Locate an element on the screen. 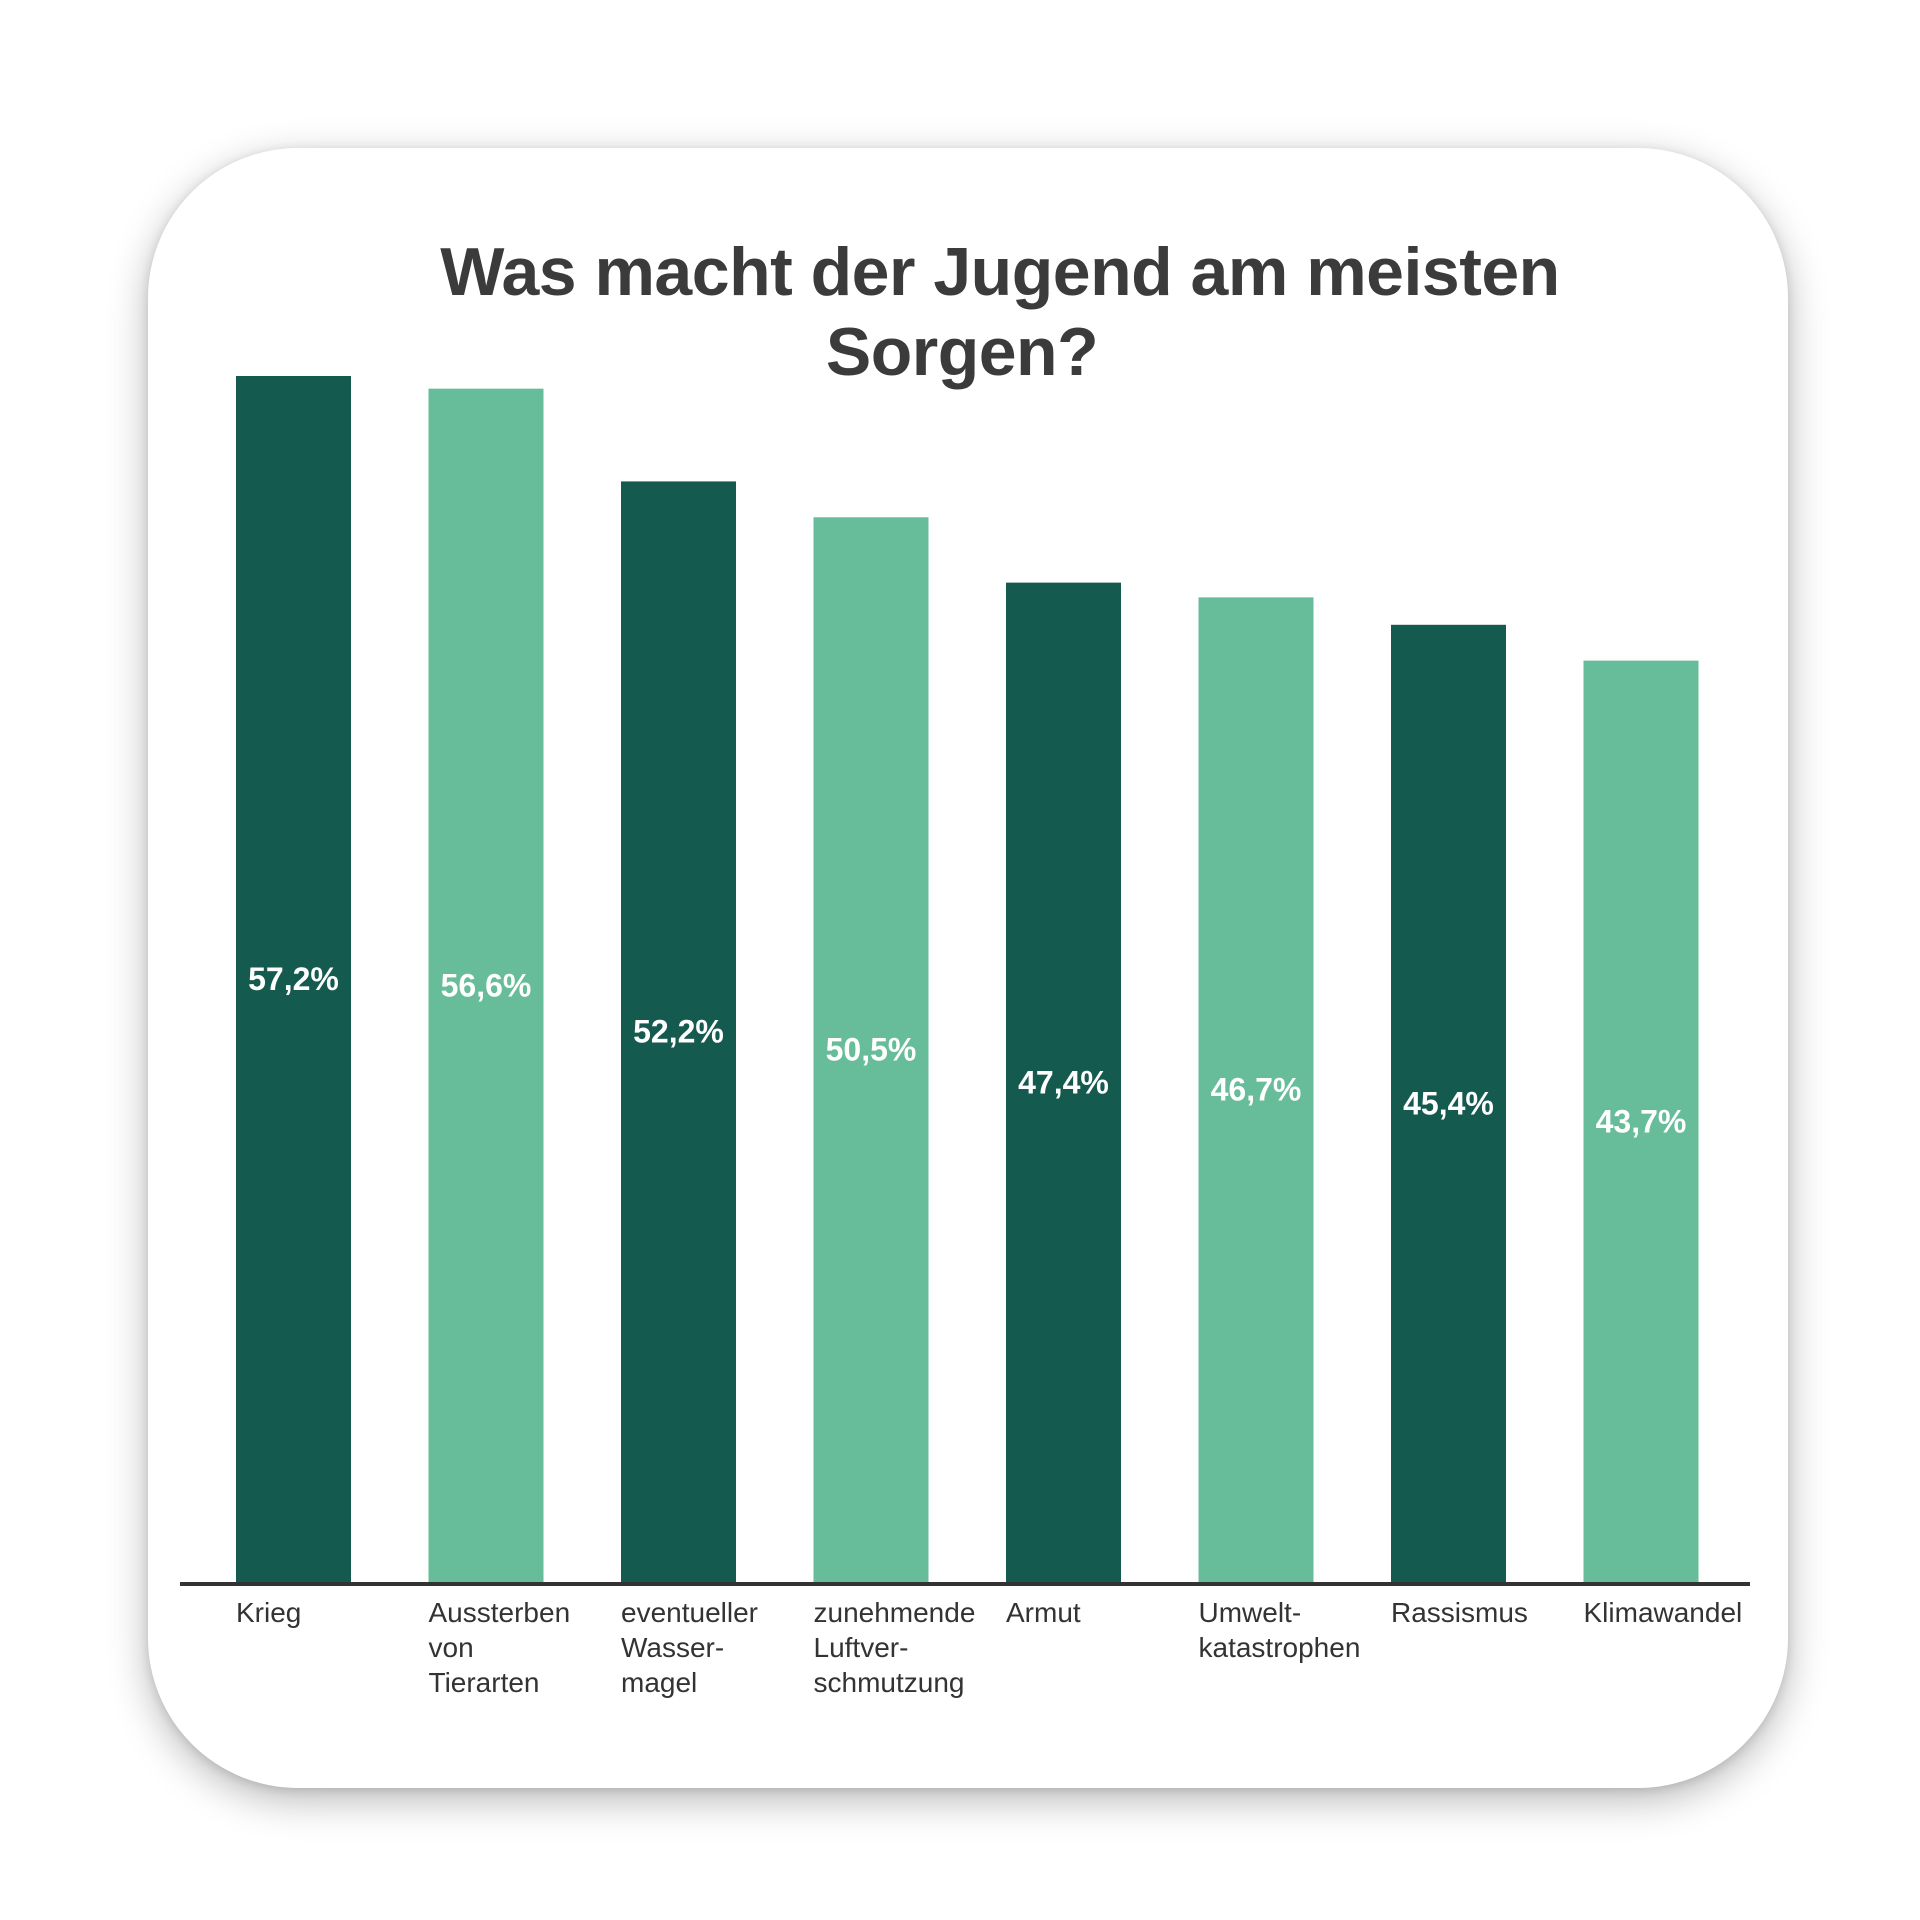 This screenshot has width=1920, height=1920. category-label-8: Klimawandel is located at coordinates (1663, 1612).